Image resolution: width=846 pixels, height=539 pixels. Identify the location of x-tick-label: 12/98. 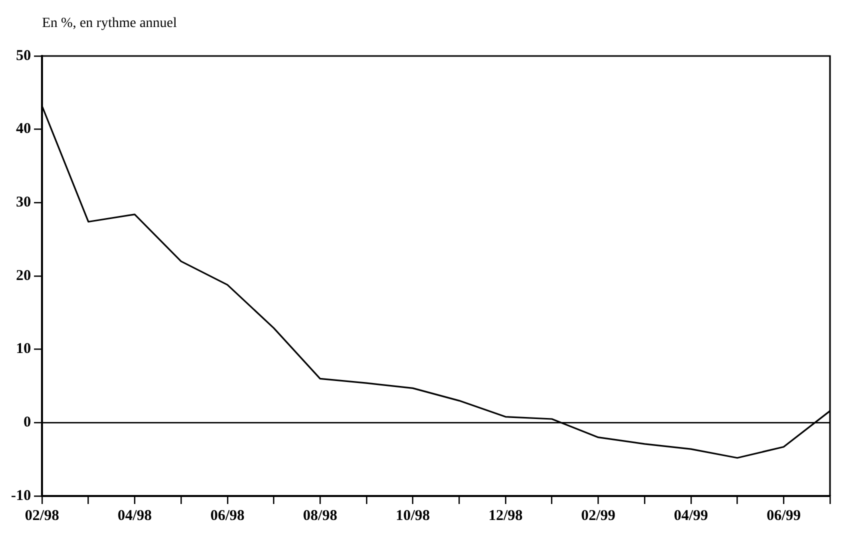
(505, 516).